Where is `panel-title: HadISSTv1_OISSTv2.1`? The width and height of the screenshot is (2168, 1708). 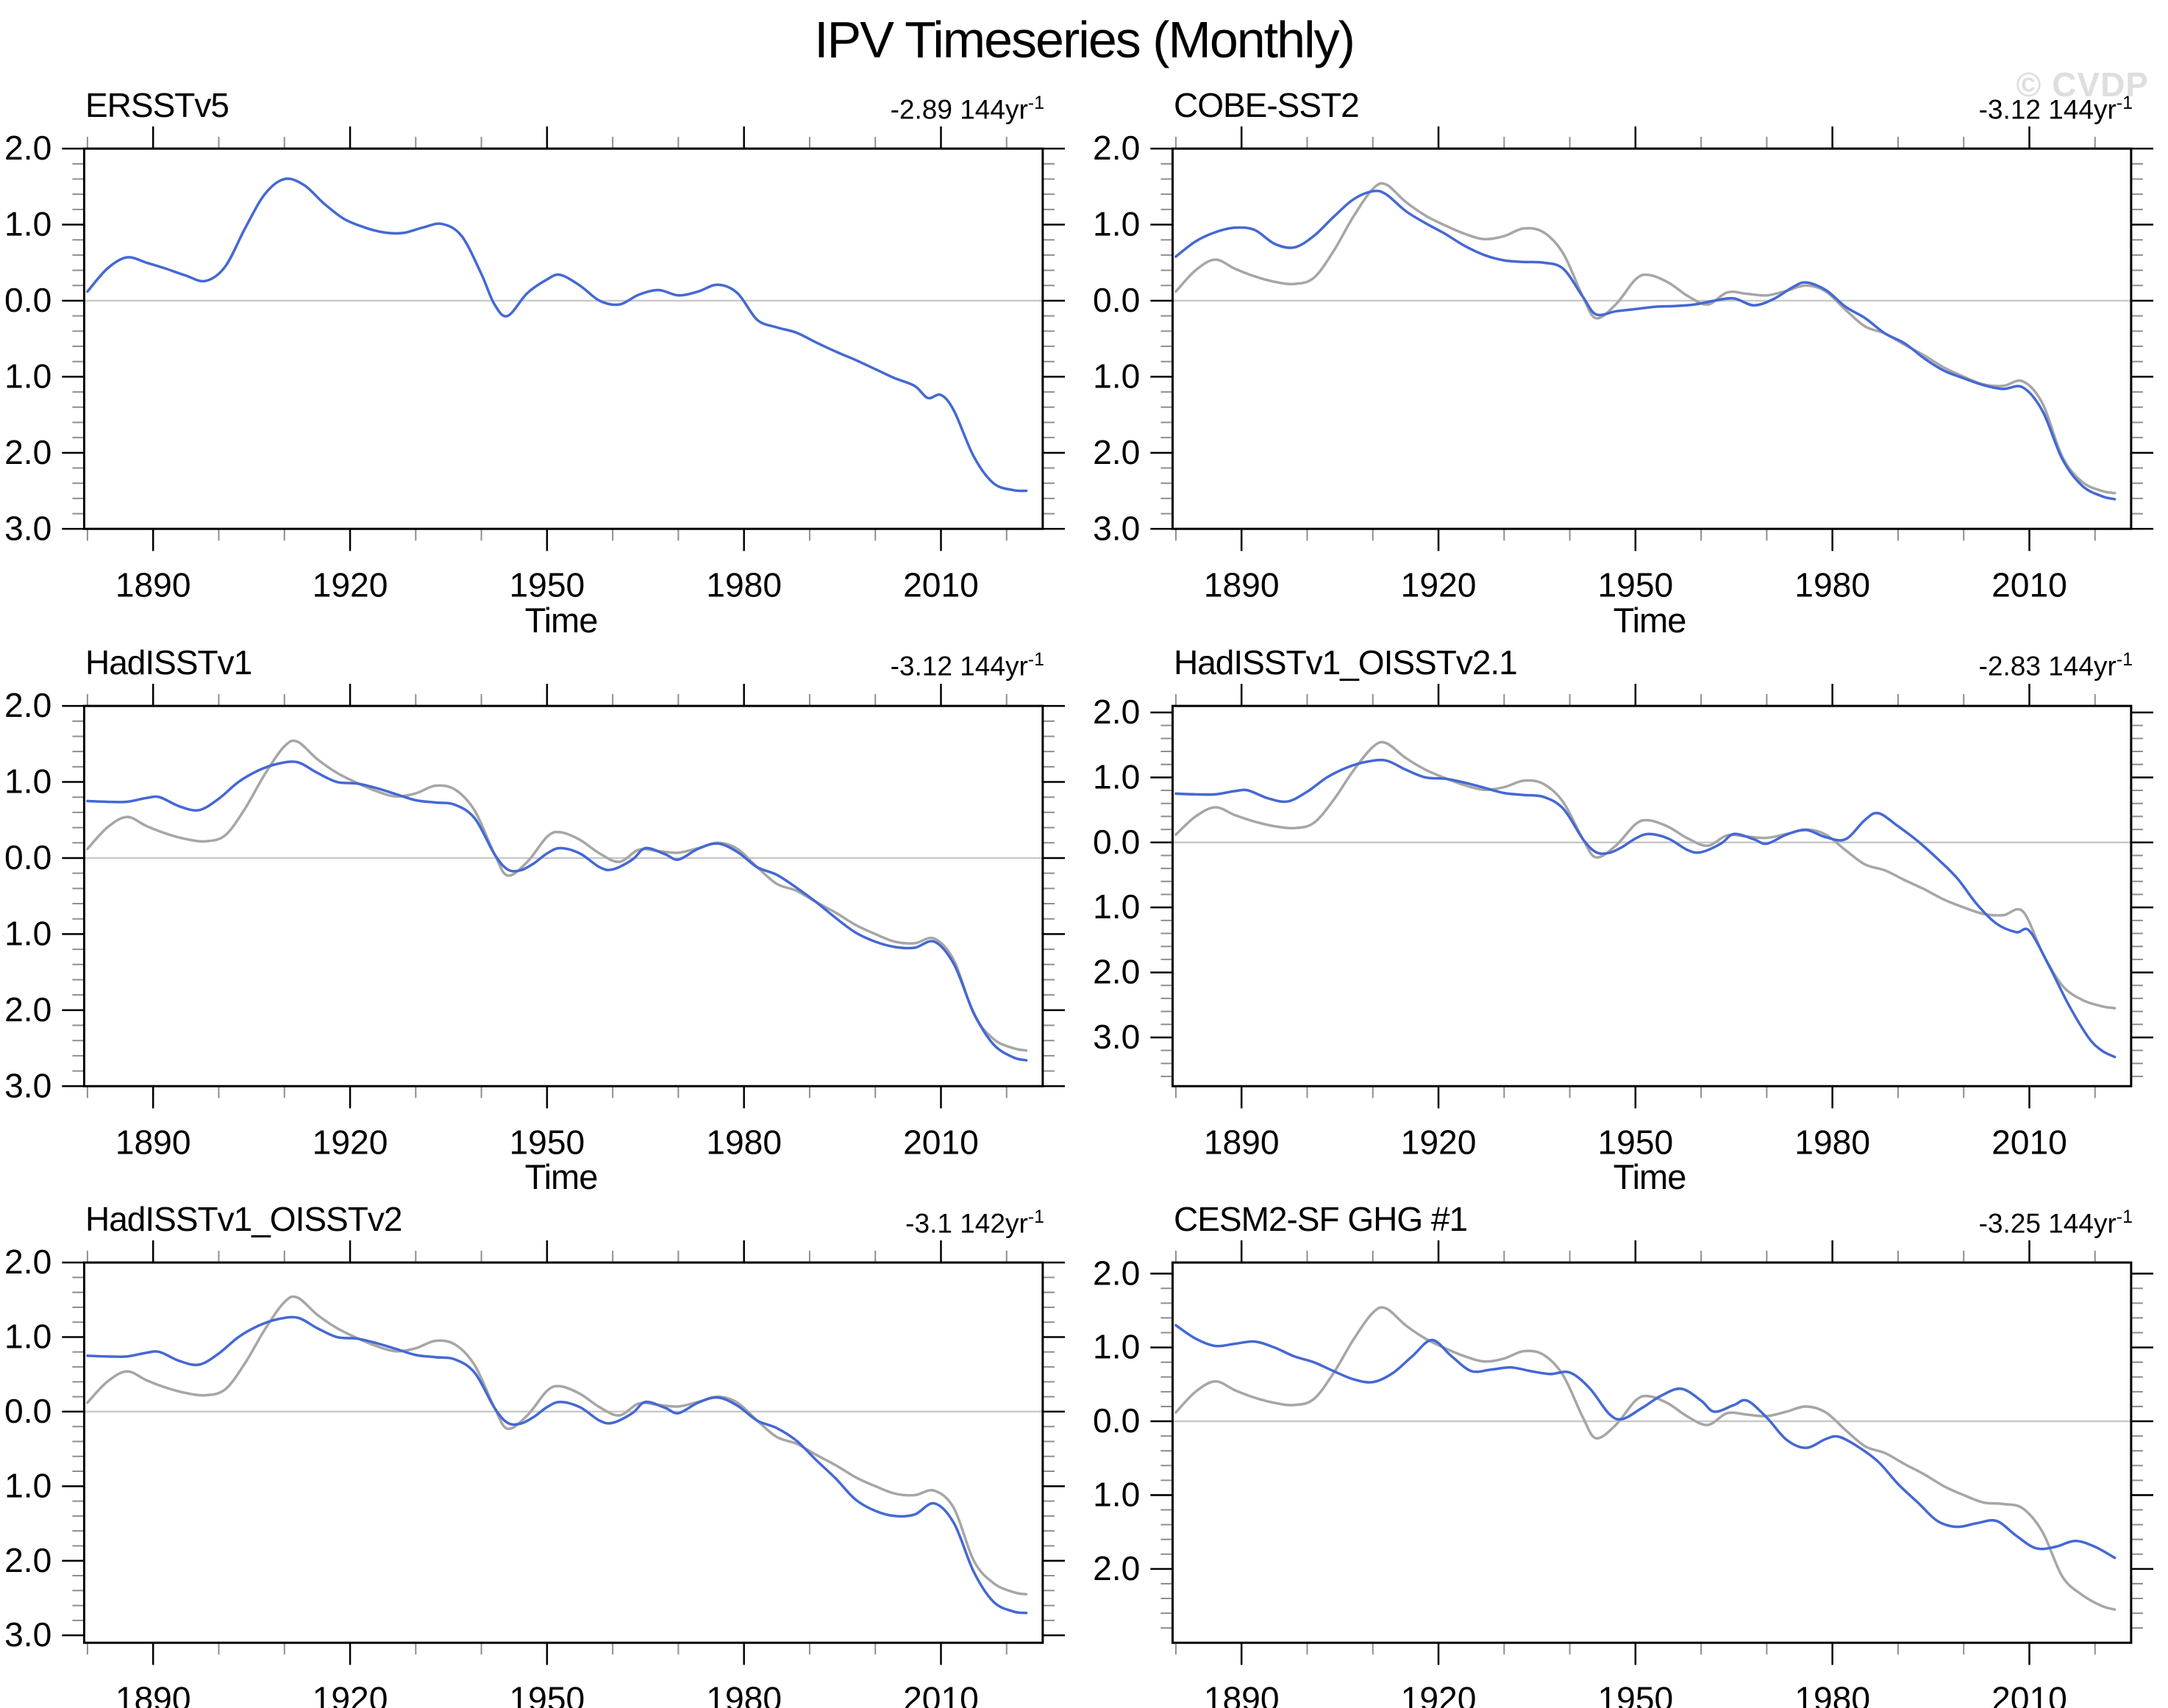 panel-title: HadISSTv1_OISSTv2.1 is located at coordinates (1346, 662).